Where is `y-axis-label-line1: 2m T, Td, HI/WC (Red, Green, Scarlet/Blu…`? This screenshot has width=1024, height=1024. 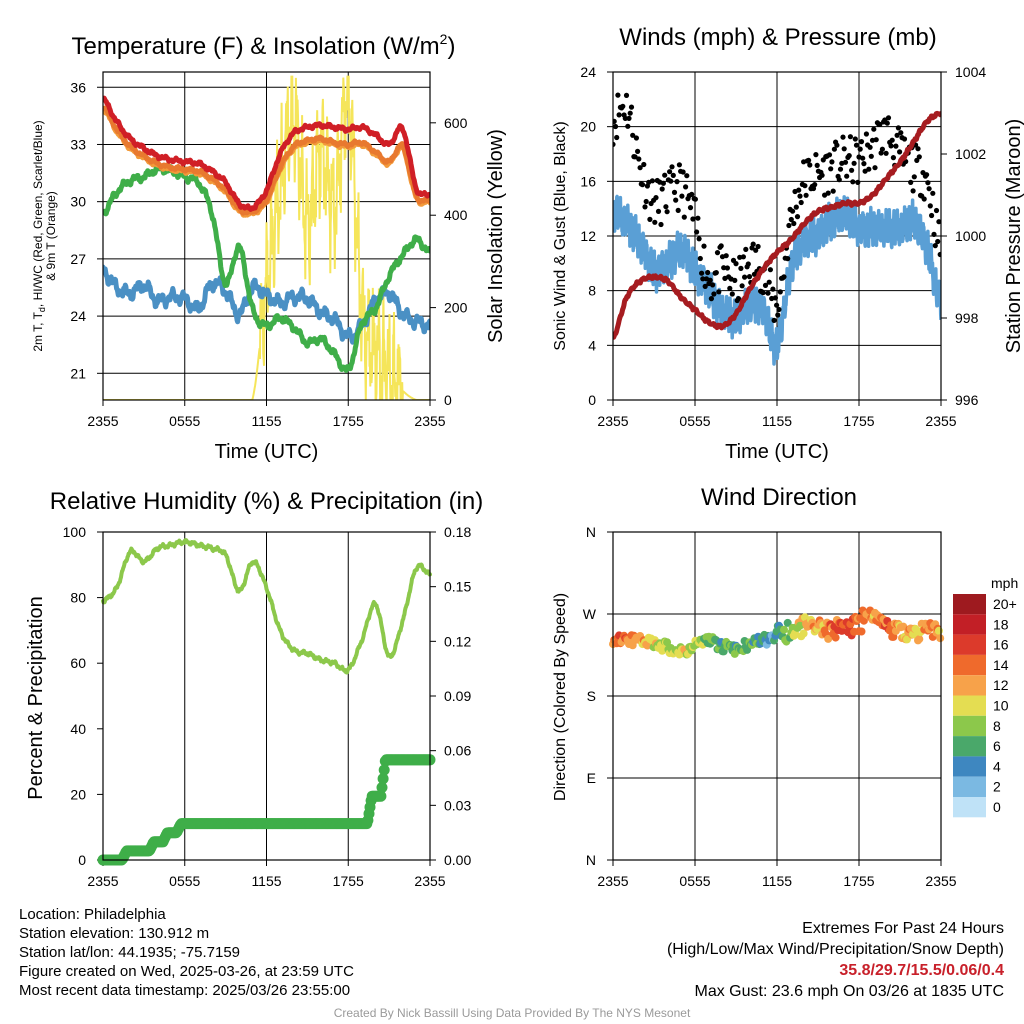
y-axis-label-line1: 2m T, Td, HI/WC (Red, Green, Scarlet/Blu… is located at coordinates (39, 235).